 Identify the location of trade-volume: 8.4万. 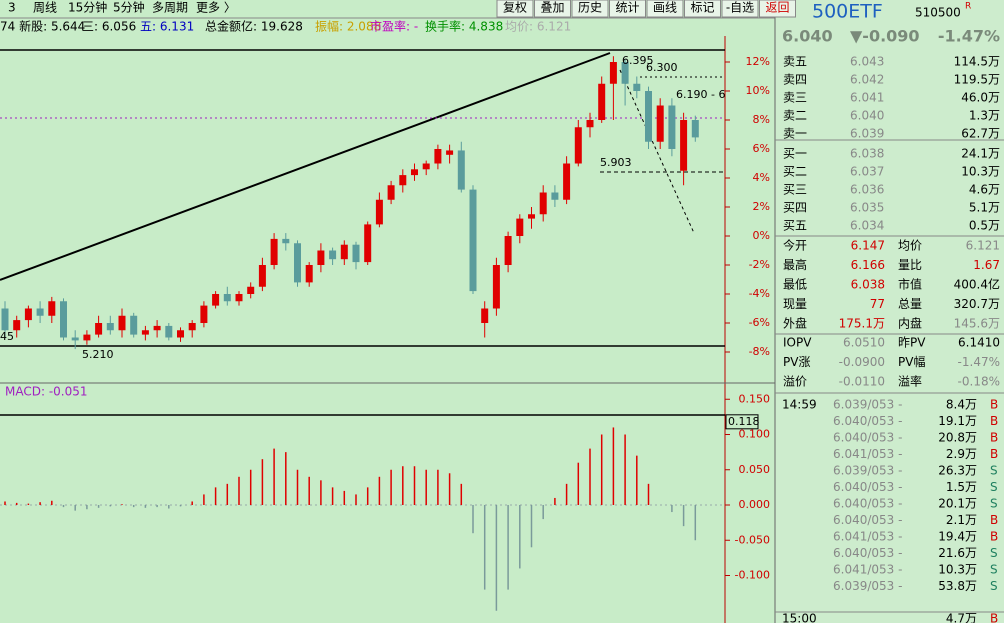
(961, 405).